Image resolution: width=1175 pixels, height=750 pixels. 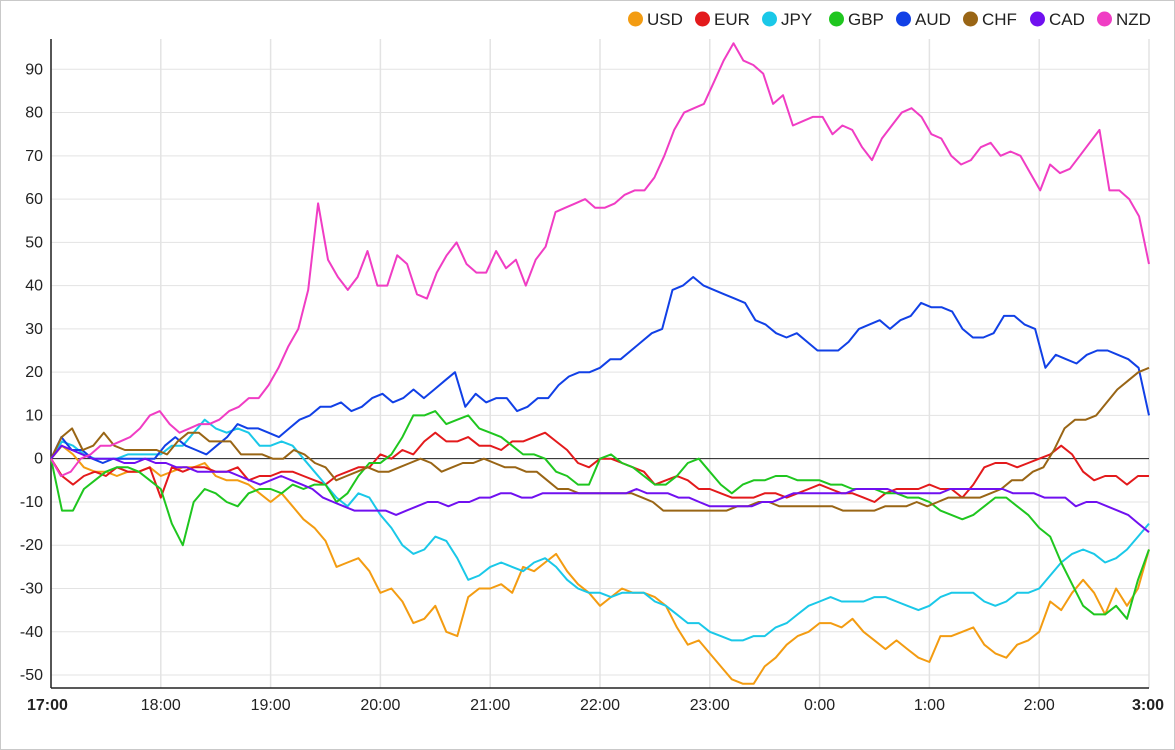 I want to click on legend-swatch-cad, so click(x=1037, y=19).